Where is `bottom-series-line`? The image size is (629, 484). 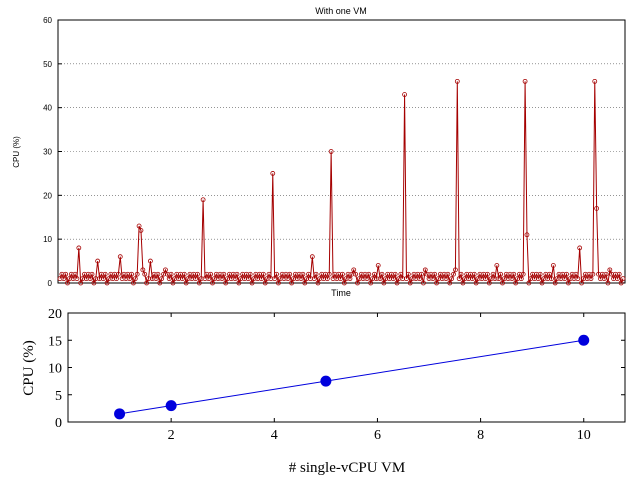 bottom-series-line is located at coordinates (351, 377).